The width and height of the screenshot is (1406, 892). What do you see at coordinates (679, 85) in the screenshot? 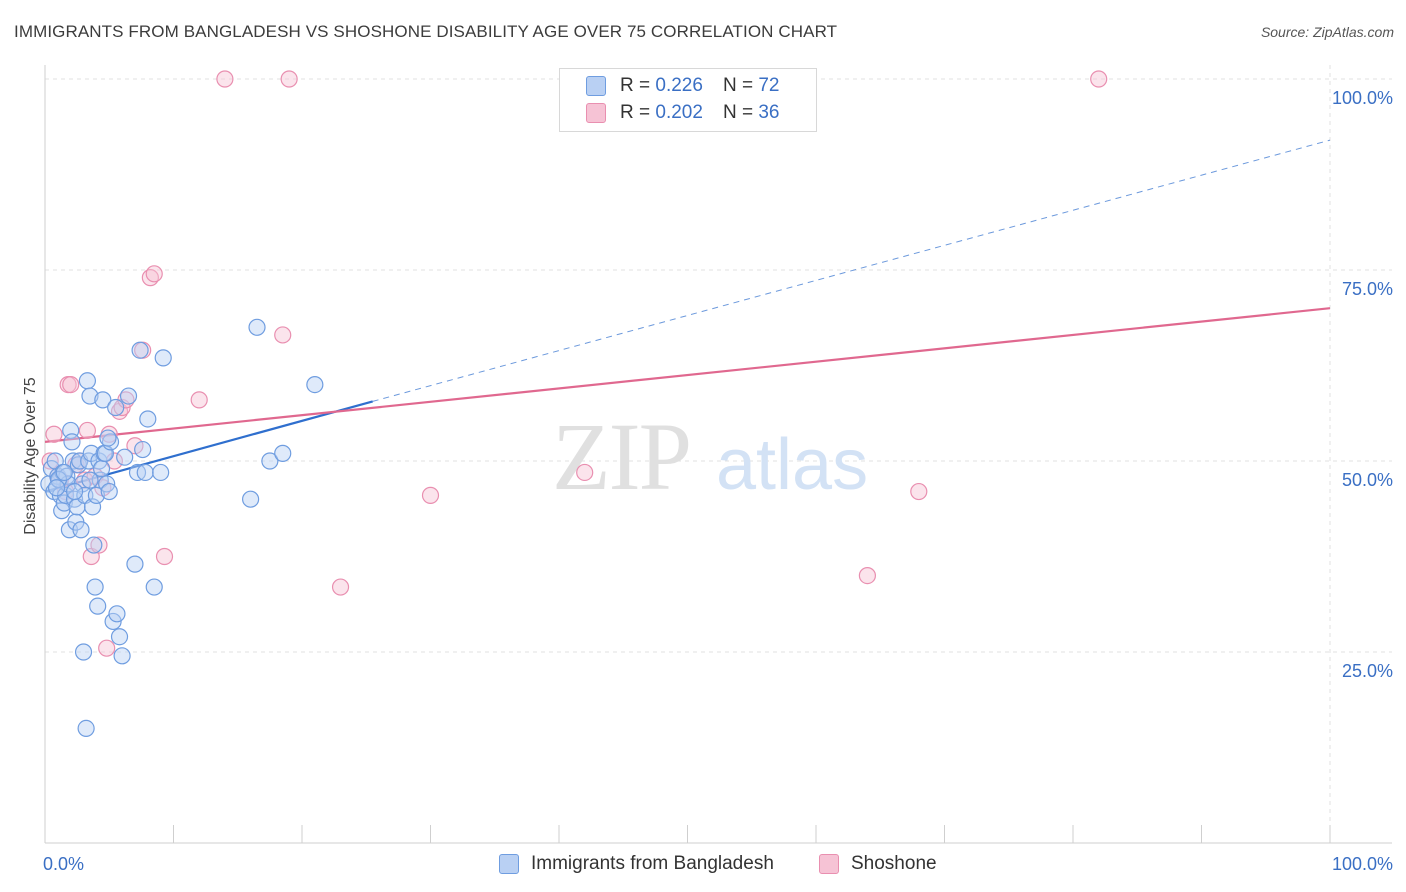
I see `r-value: 0.226` at bounding box center [679, 85].